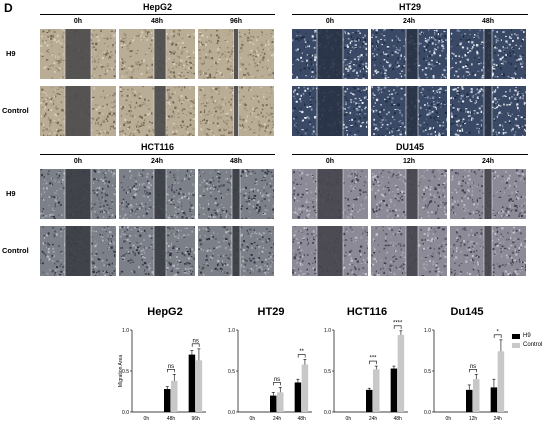 This screenshot has height=424, width=550. What do you see at coordinates (165, 312) in the screenshot?
I see `chart-title: HepG2` at bounding box center [165, 312].